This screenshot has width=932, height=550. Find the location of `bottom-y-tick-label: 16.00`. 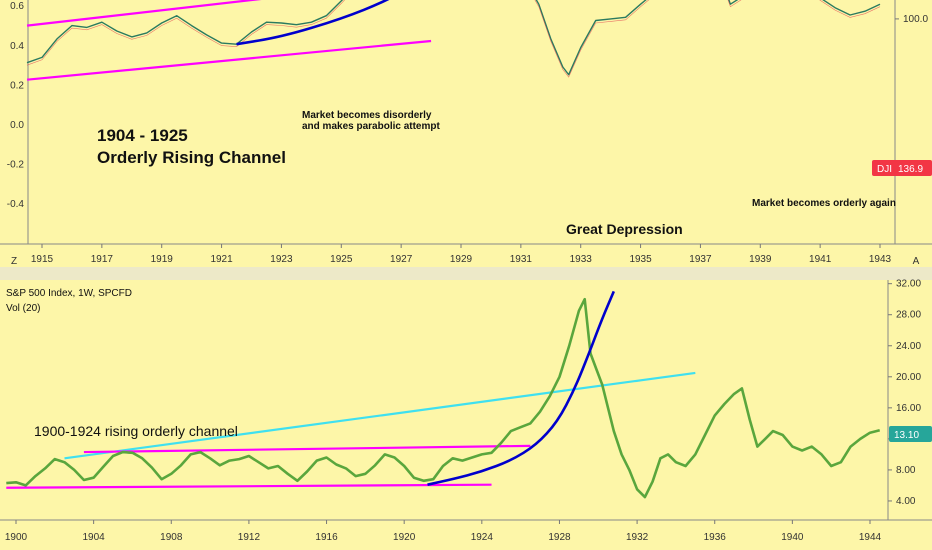

bottom-y-tick-label: 16.00 is located at coordinates (908, 408).